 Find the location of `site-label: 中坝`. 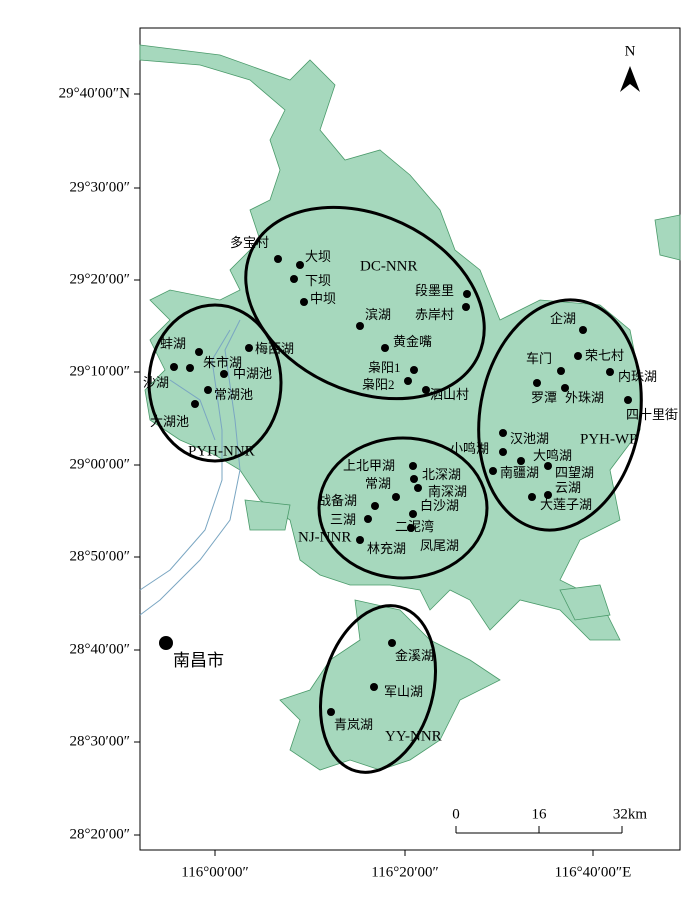

site-label: 中坝 is located at coordinates (323, 298).